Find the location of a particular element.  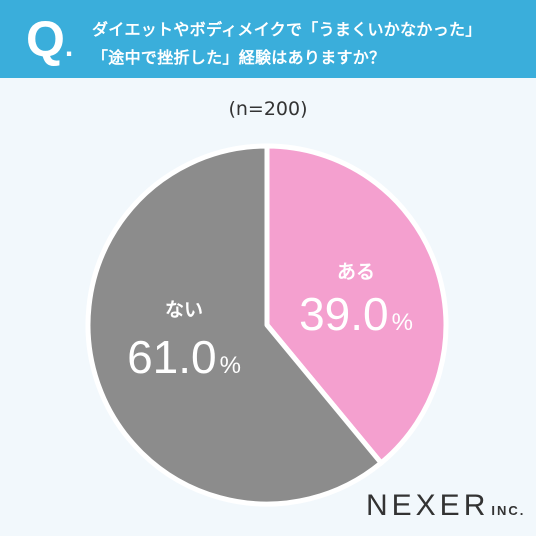

slice-value-yes: 39.0% is located at coordinates (356, 314).